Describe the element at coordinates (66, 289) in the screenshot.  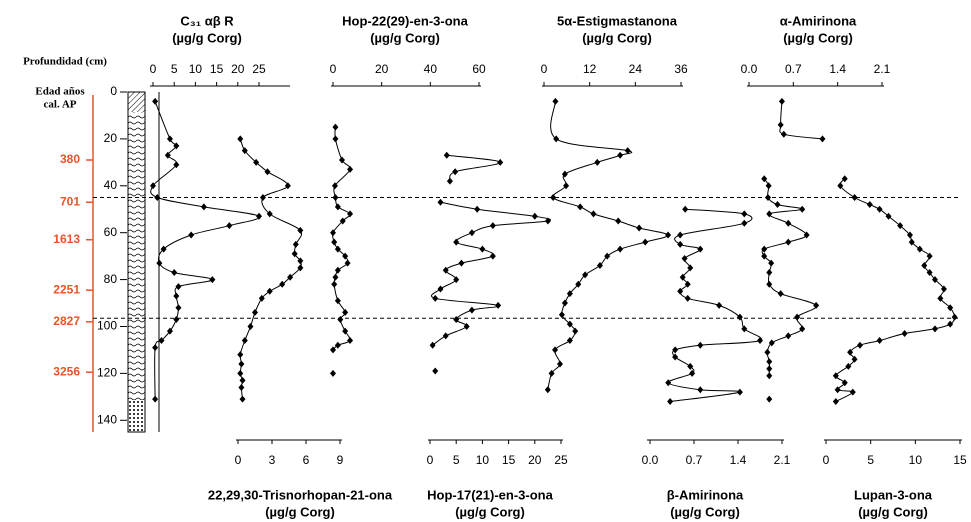
I see `age-tick-label: 2251` at that location.